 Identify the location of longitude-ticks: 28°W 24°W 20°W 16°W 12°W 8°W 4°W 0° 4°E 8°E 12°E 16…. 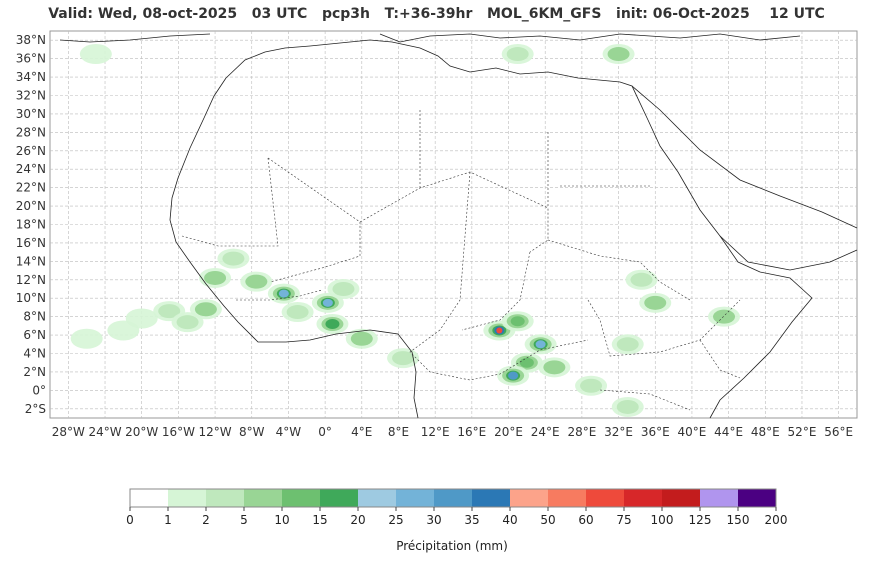
(452, 432).